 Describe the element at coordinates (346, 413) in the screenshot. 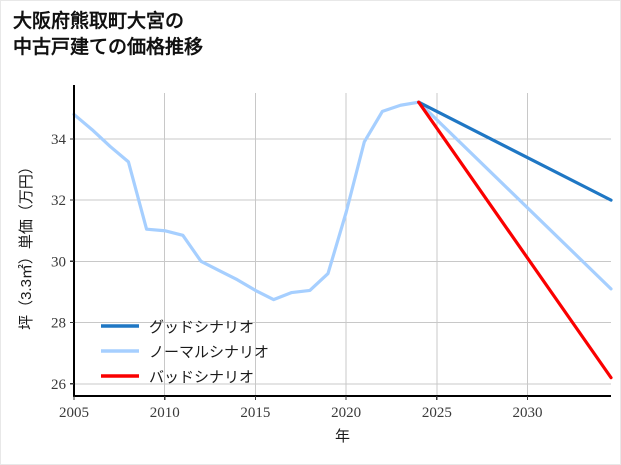

I see `x-tick-label: 2020` at that location.